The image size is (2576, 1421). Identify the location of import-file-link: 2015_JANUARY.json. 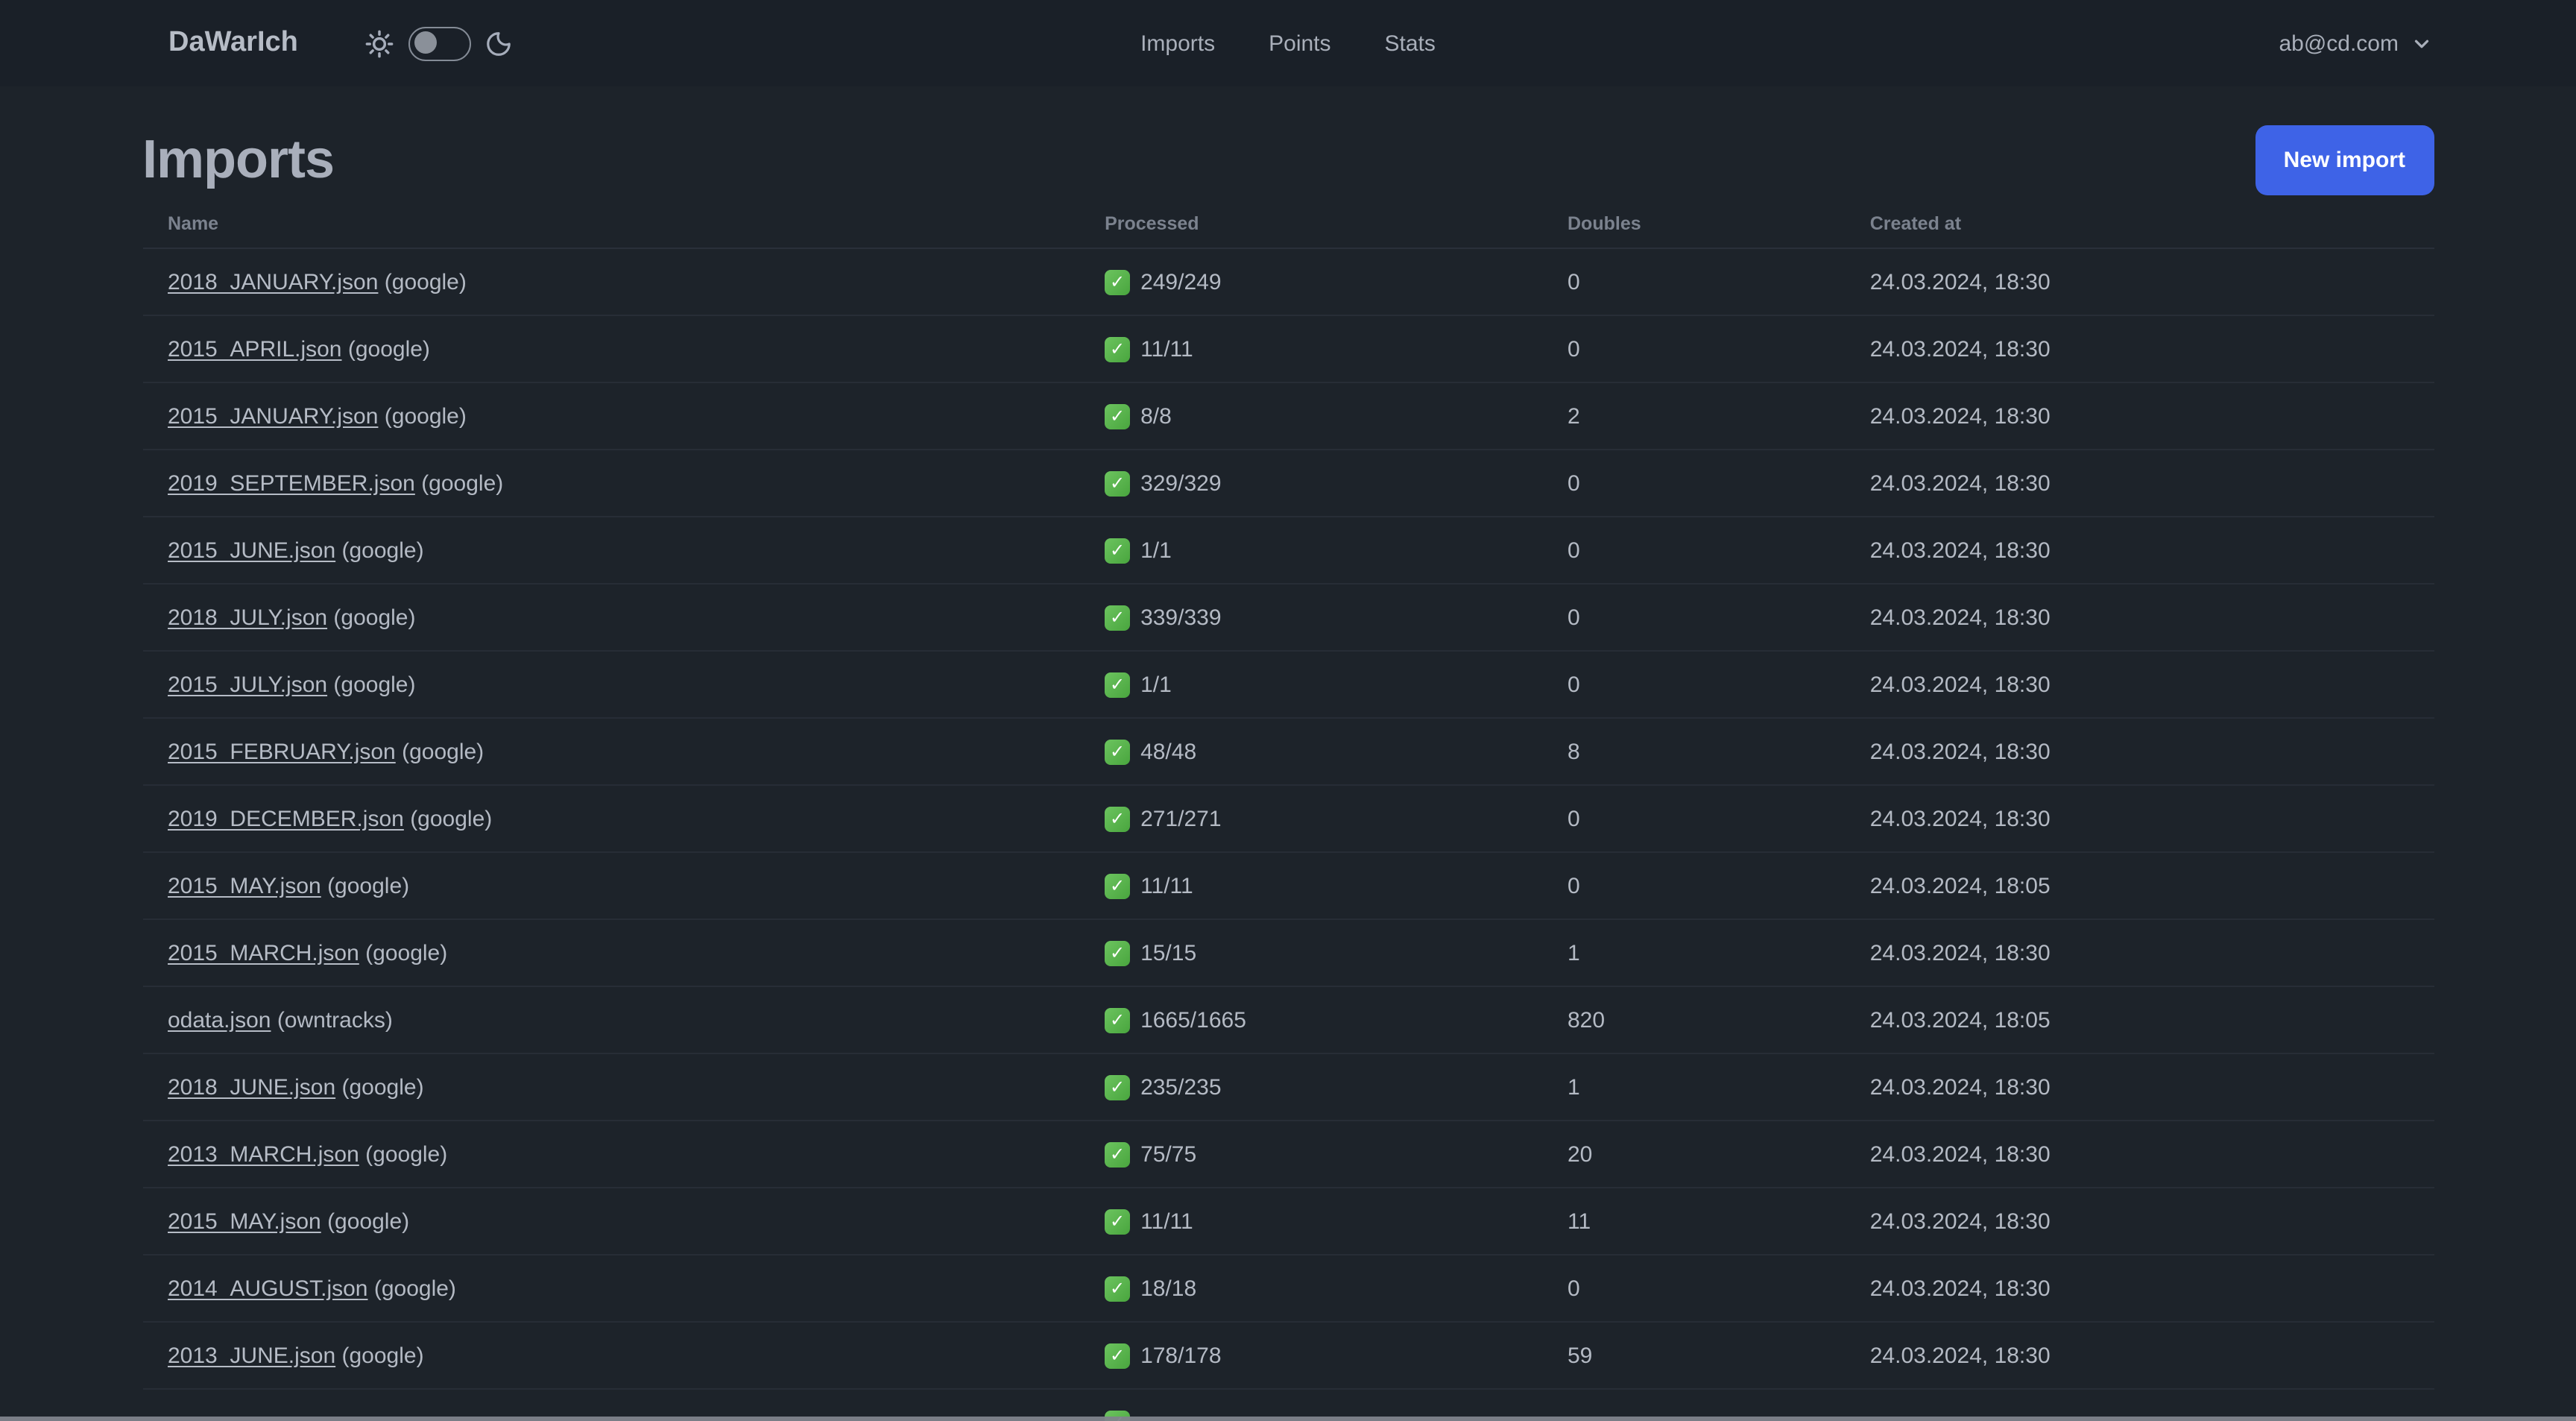
(274, 416).